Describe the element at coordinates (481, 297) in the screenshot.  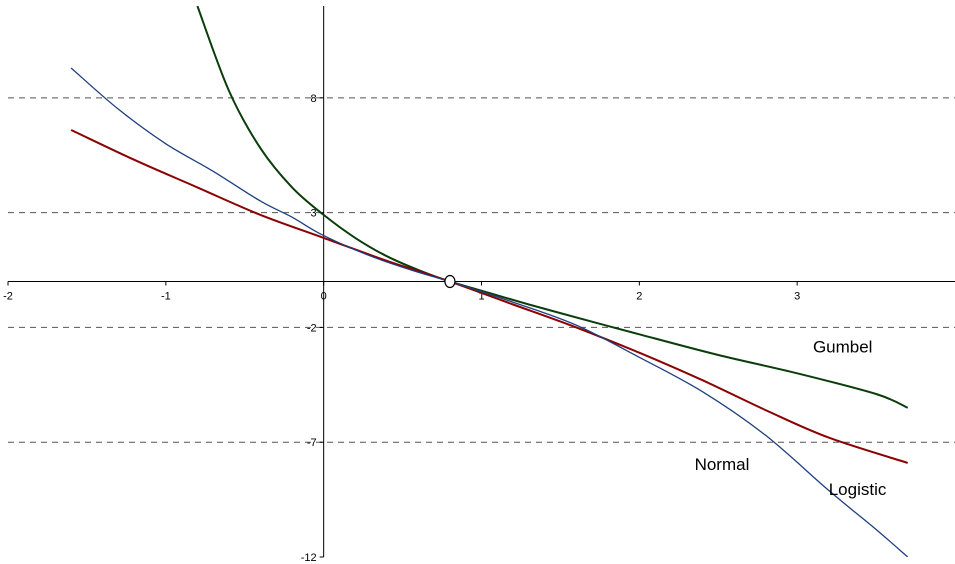
I see `x-tick-label: 1` at that location.